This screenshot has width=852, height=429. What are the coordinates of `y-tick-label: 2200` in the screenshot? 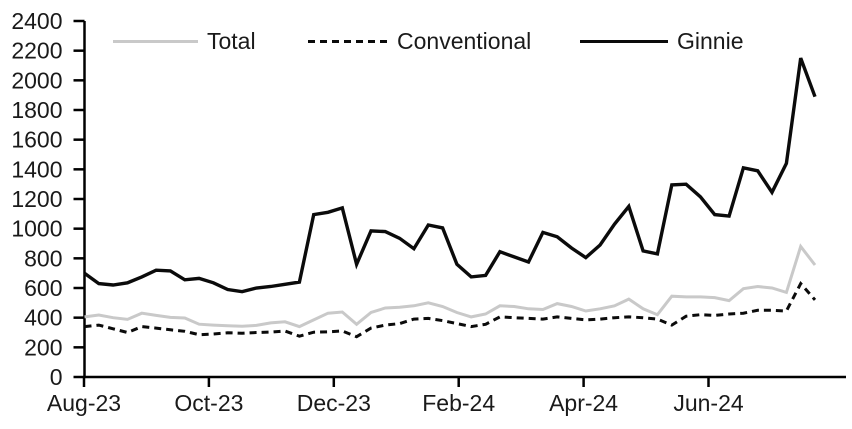 It's located at (36, 51).